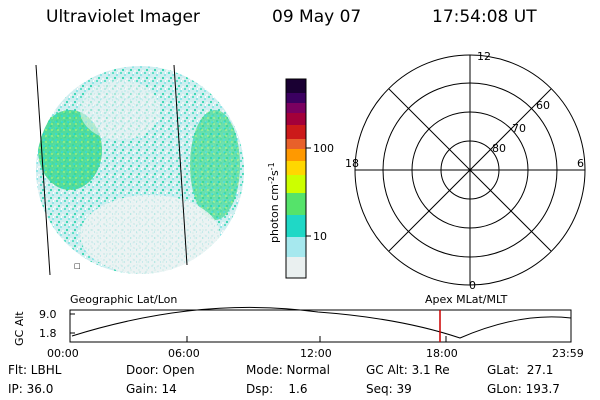 This screenshot has height=400, width=600. I want to click on mlt-label-18: 18, so click(352, 163).